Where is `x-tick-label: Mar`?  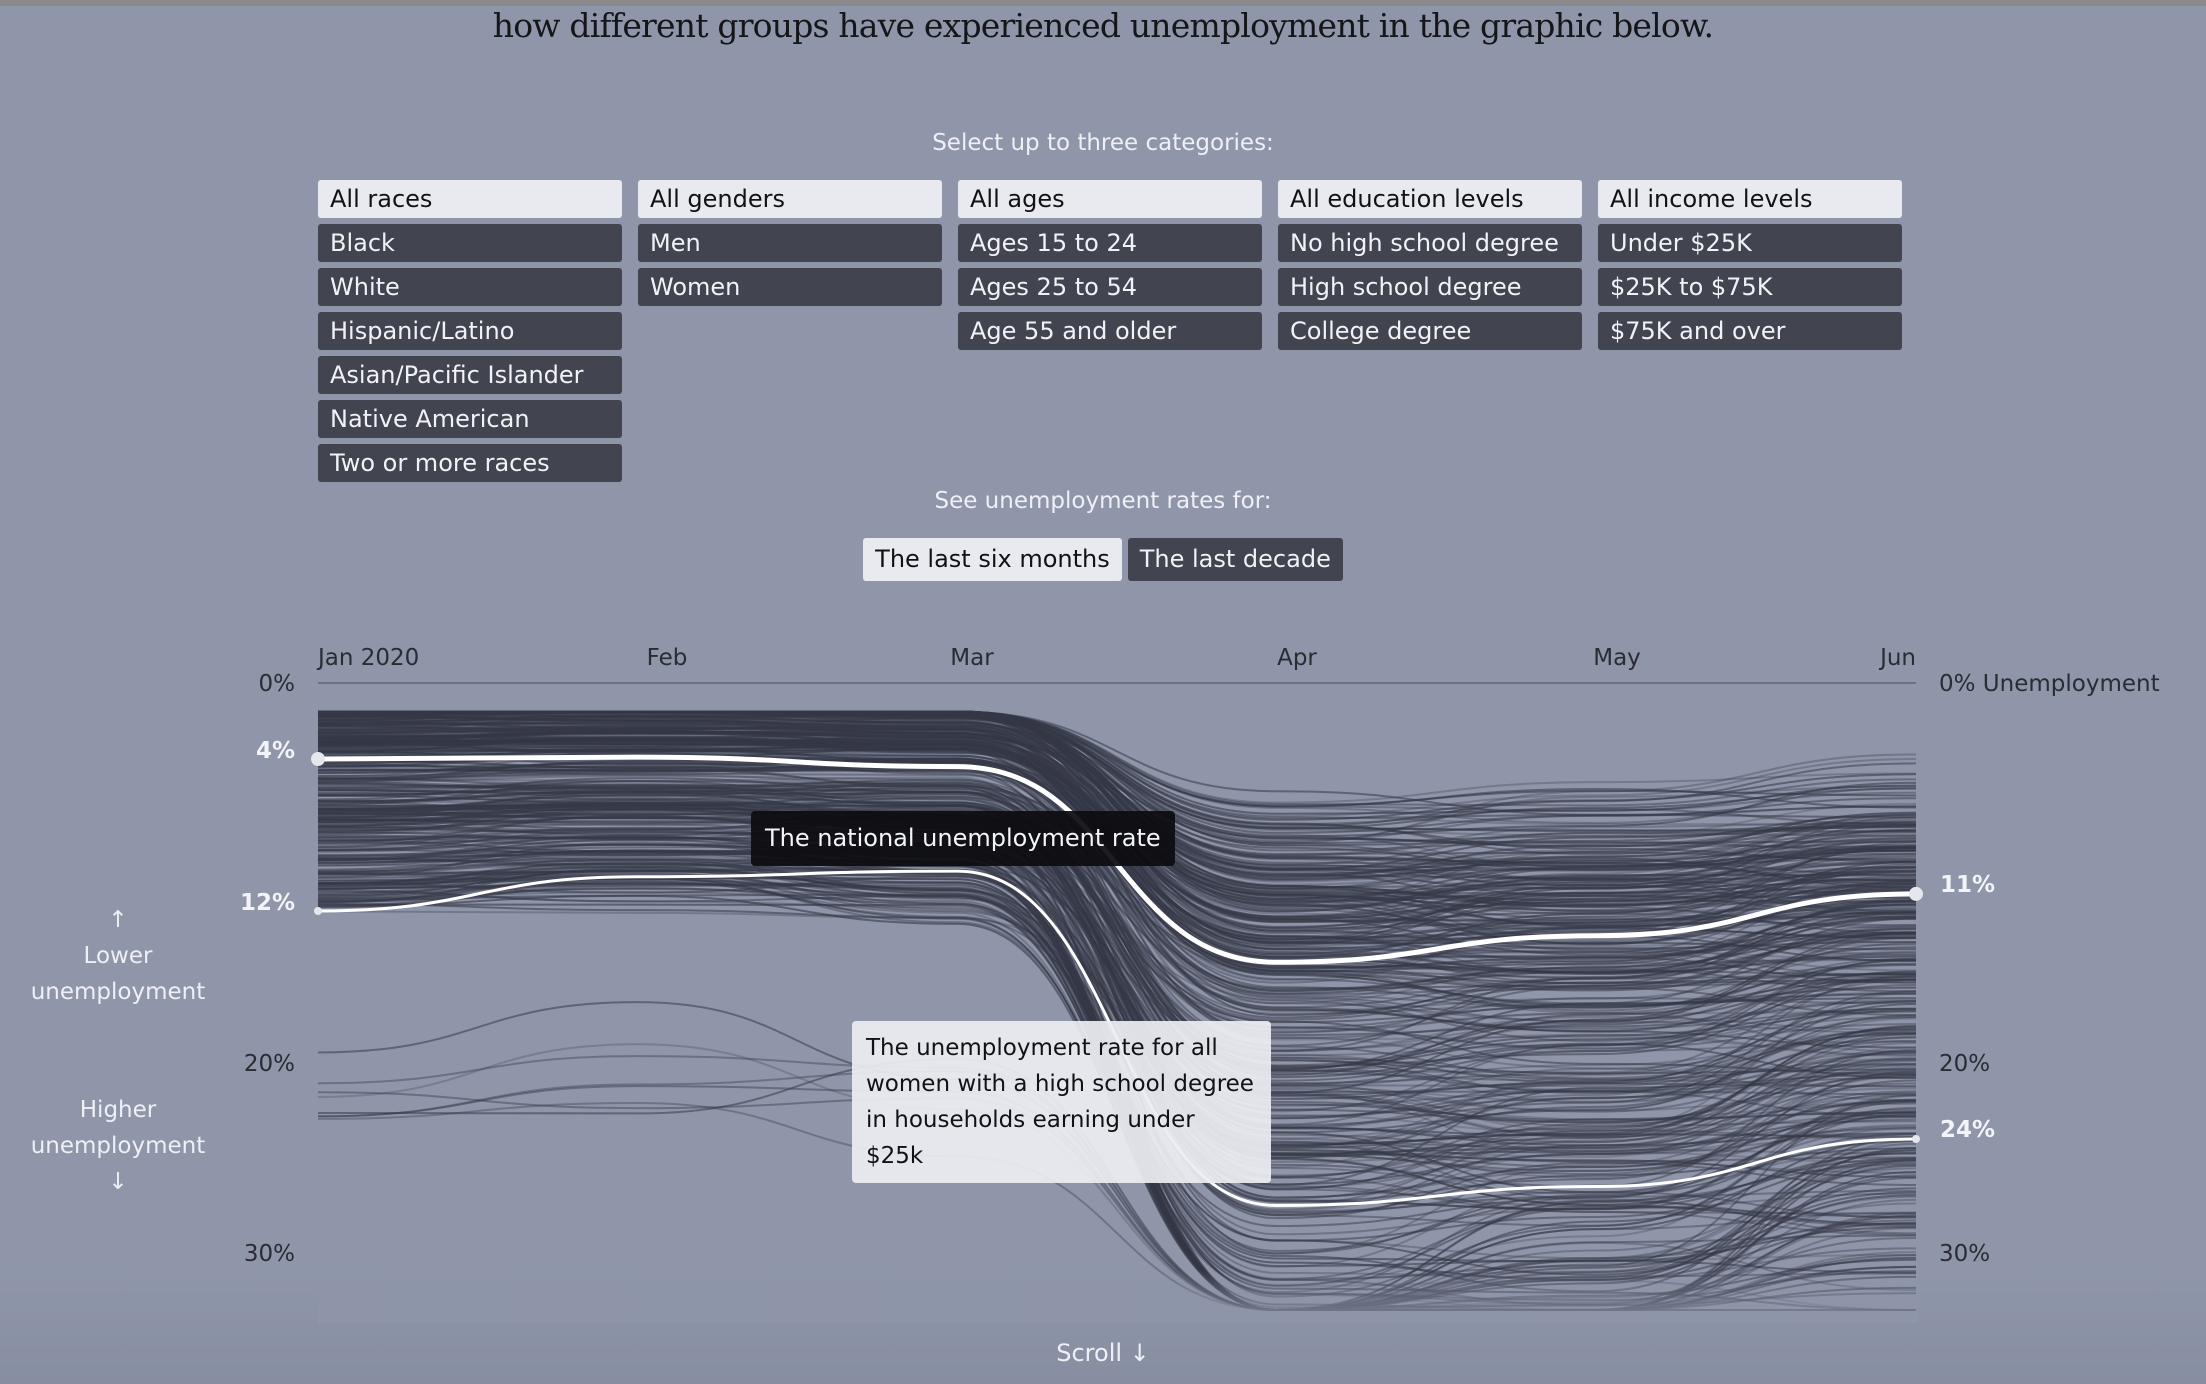 x-tick-label: Mar is located at coordinates (972, 658).